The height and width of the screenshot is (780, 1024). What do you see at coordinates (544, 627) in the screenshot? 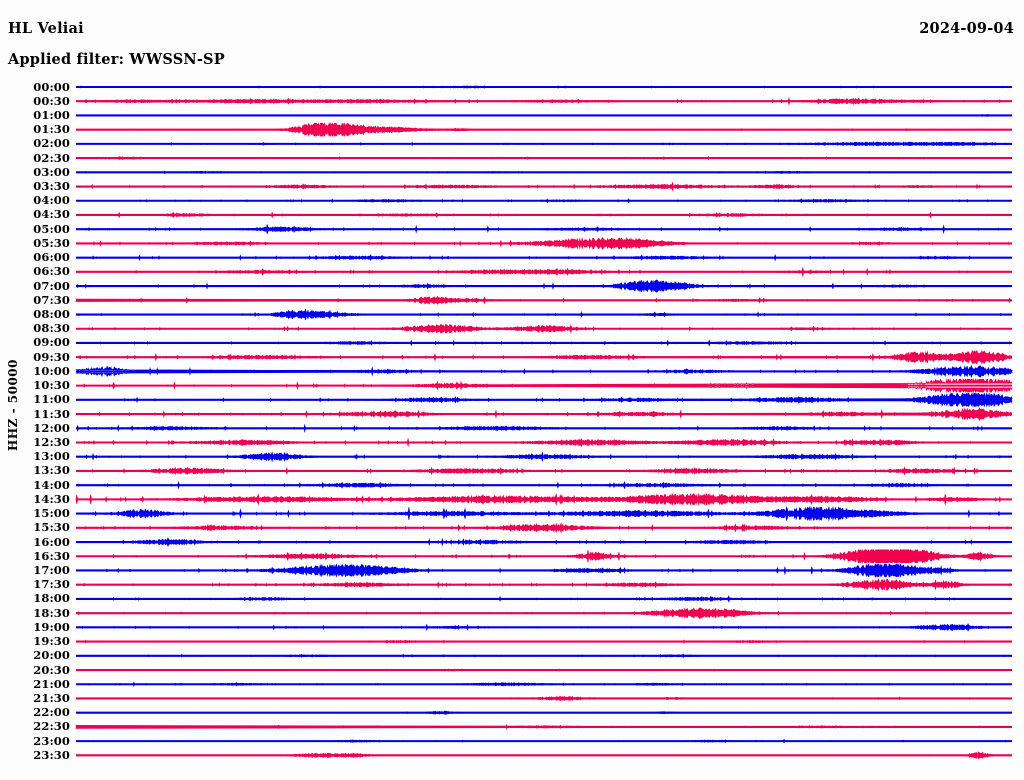
I see `trace-row-1900` at bounding box center [544, 627].